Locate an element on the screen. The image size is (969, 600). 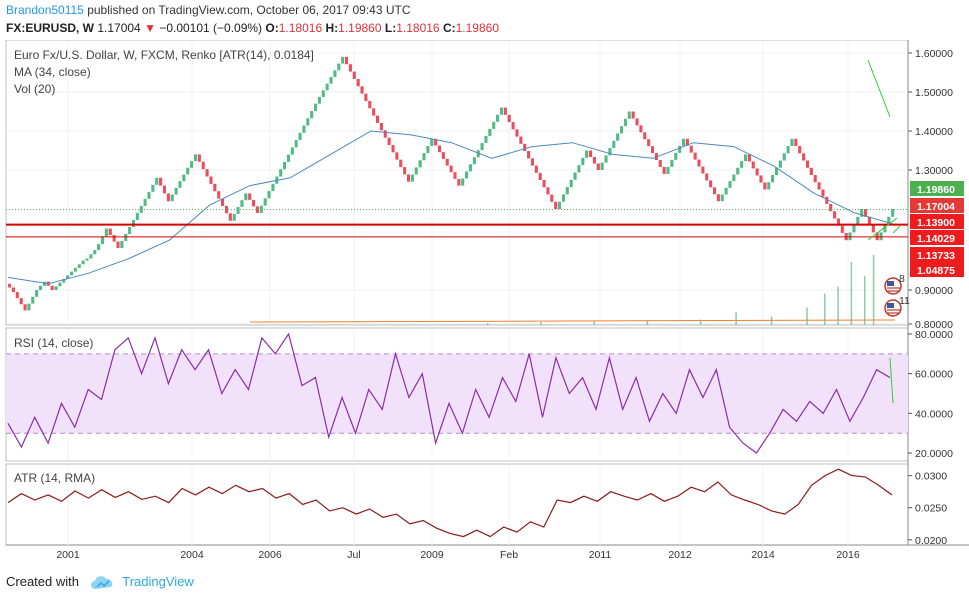
low-value: 1.18016 is located at coordinates (418, 28).